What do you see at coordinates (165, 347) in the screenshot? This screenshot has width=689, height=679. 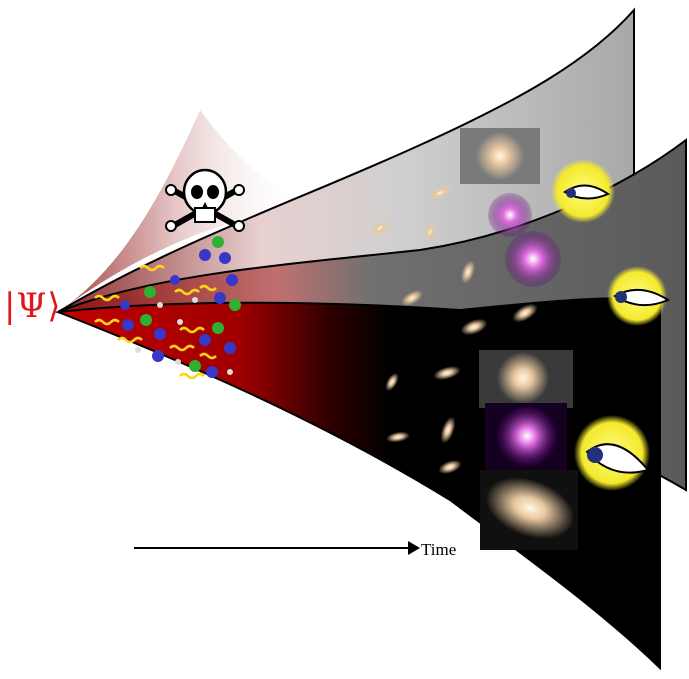 I see `particle-cluster-lower` at bounding box center [165, 347].